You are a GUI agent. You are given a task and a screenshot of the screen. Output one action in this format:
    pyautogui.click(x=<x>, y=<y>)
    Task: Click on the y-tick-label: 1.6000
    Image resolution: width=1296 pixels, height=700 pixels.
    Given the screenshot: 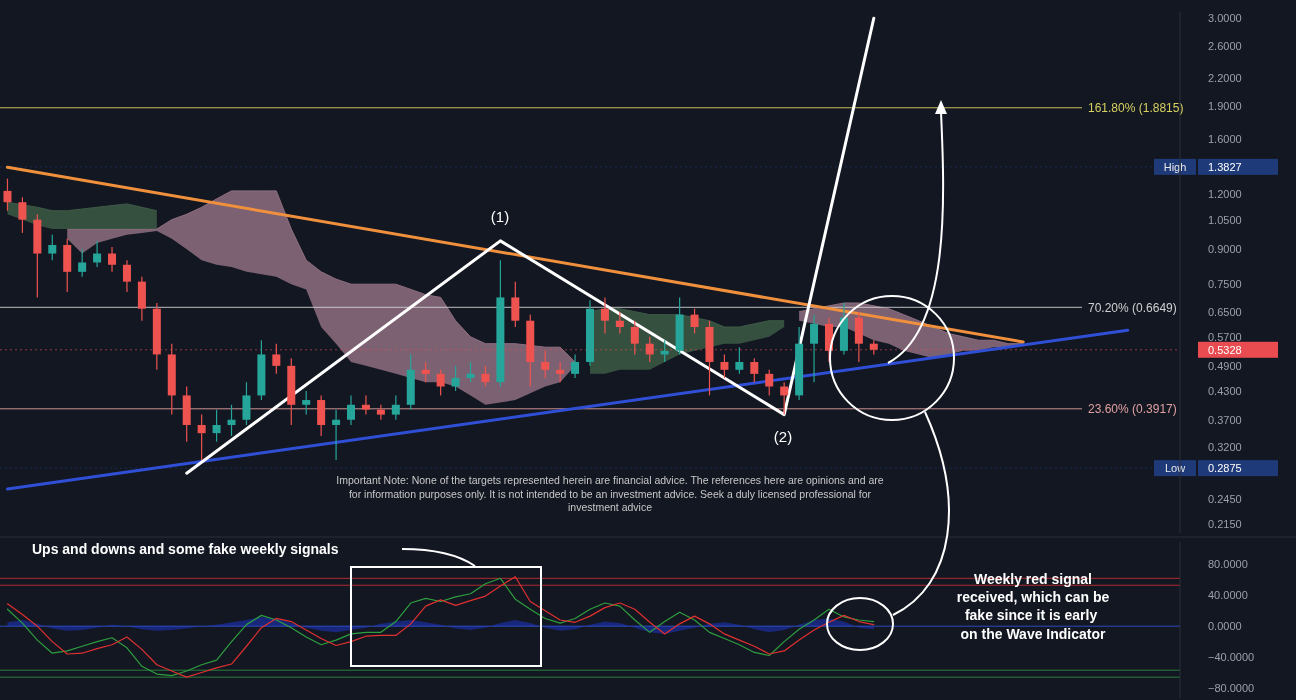 What is the action you would take?
    pyautogui.click(x=1225, y=138)
    